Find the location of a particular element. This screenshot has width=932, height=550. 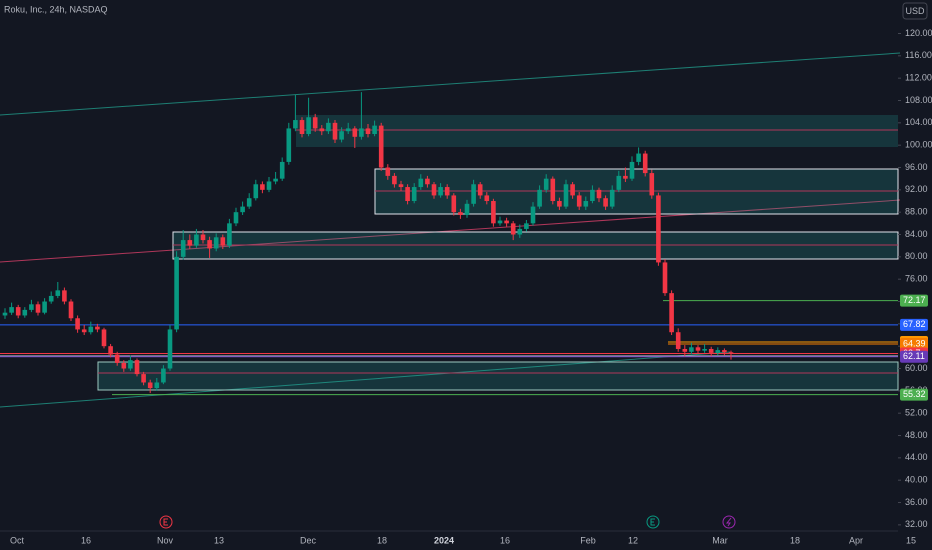

zone is located at coordinates (498, 376).